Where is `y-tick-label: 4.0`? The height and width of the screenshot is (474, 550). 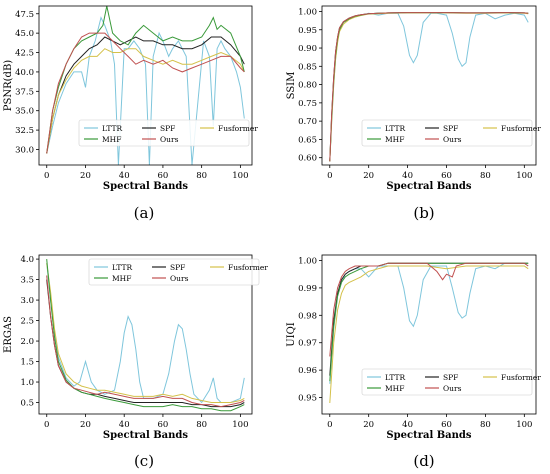 y-tick-label: 4.0 is located at coordinates (27, 260).